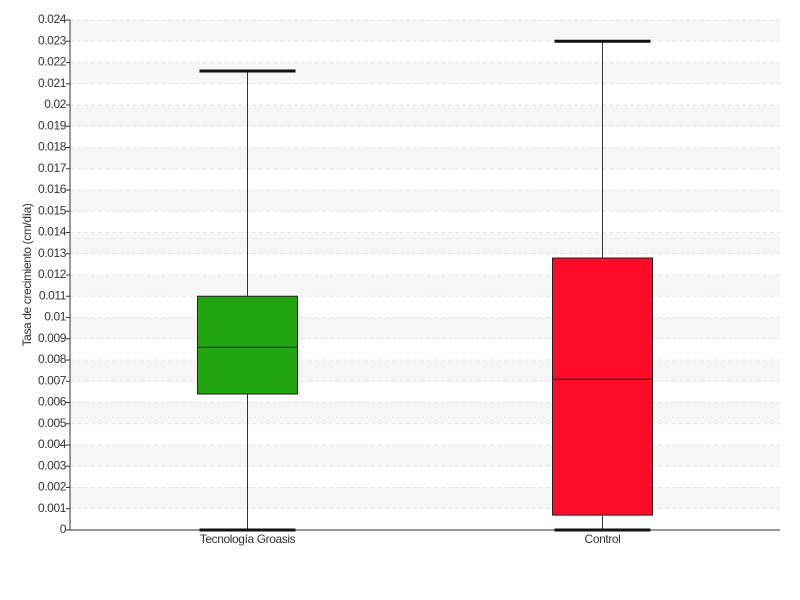  I want to click on y-tick-label: 0.012, so click(52, 274).